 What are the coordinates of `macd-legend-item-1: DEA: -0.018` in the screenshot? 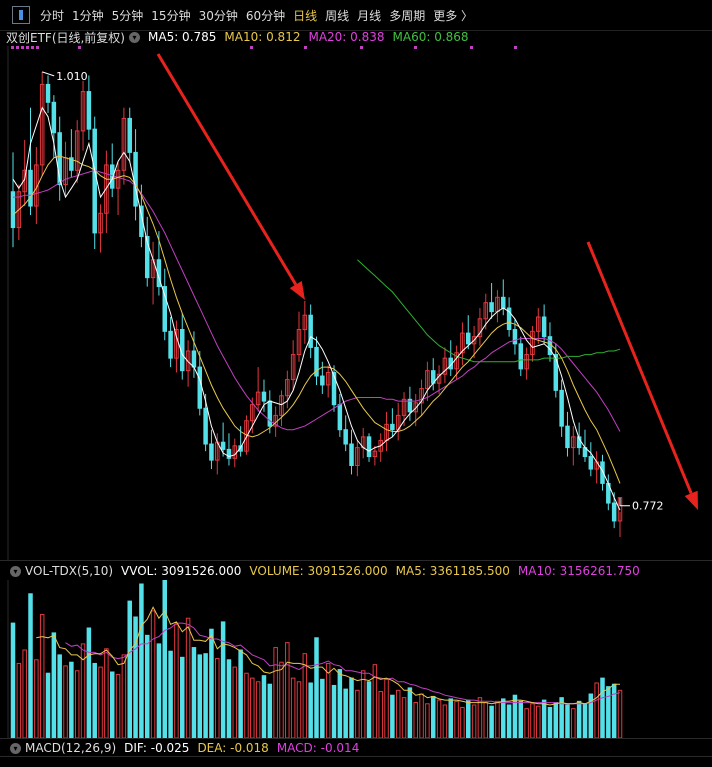 It's located at (233, 748).